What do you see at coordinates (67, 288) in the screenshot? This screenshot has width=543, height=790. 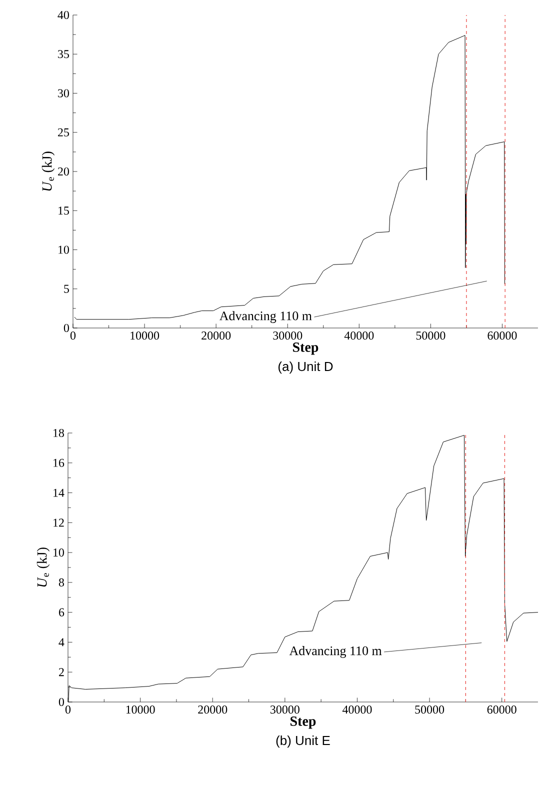 I see `y-tick-label: 5` at bounding box center [67, 288].